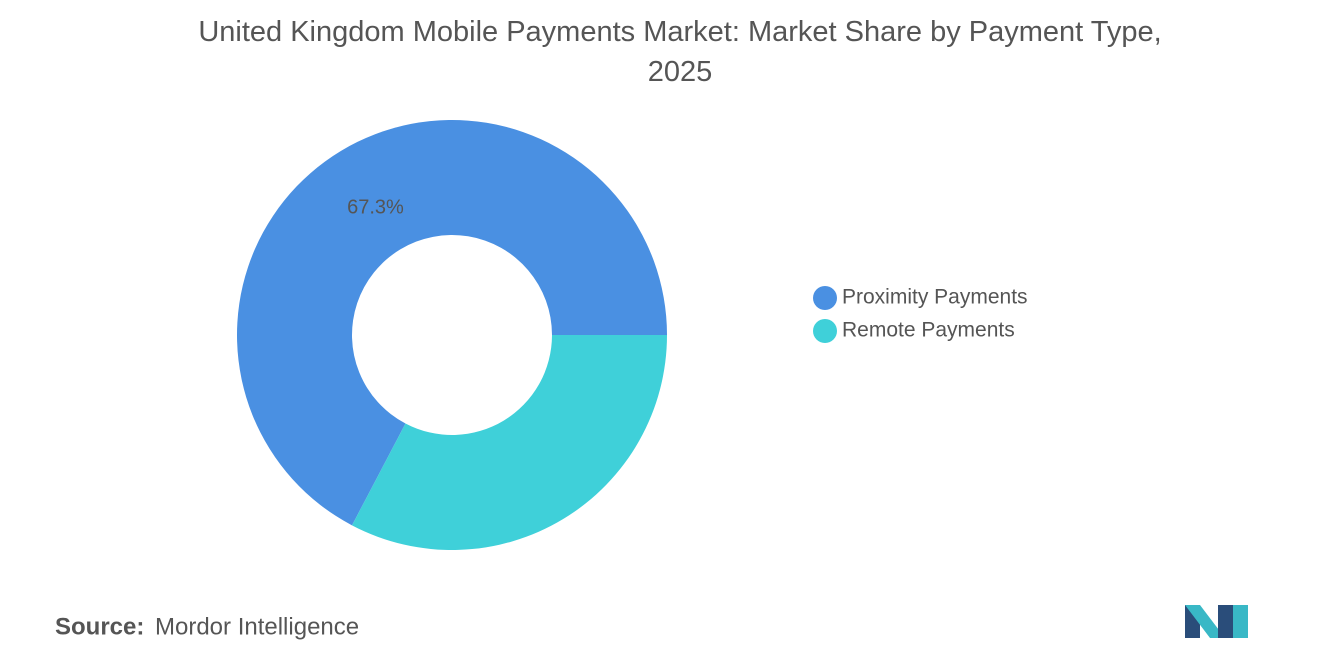 This screenshot has width=1320, height=665. I want to click on legend-label: Proximity Payments, so click(935, 297).